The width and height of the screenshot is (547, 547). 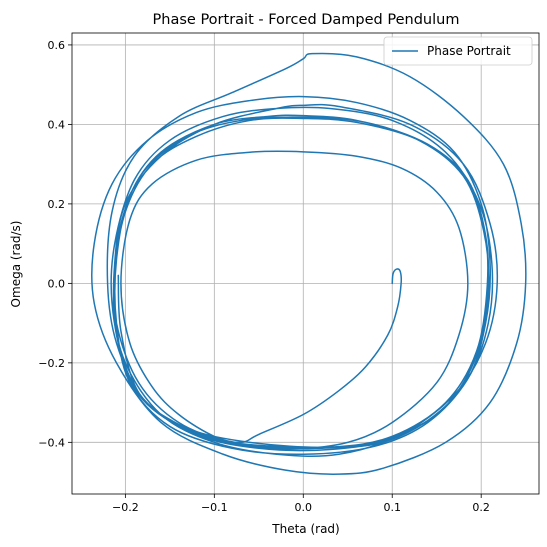 What do you see at coordinates (305, 529) in the screenshot?
I see `x-axis-label: Theta (rad)` at bounding box center [305, 529].